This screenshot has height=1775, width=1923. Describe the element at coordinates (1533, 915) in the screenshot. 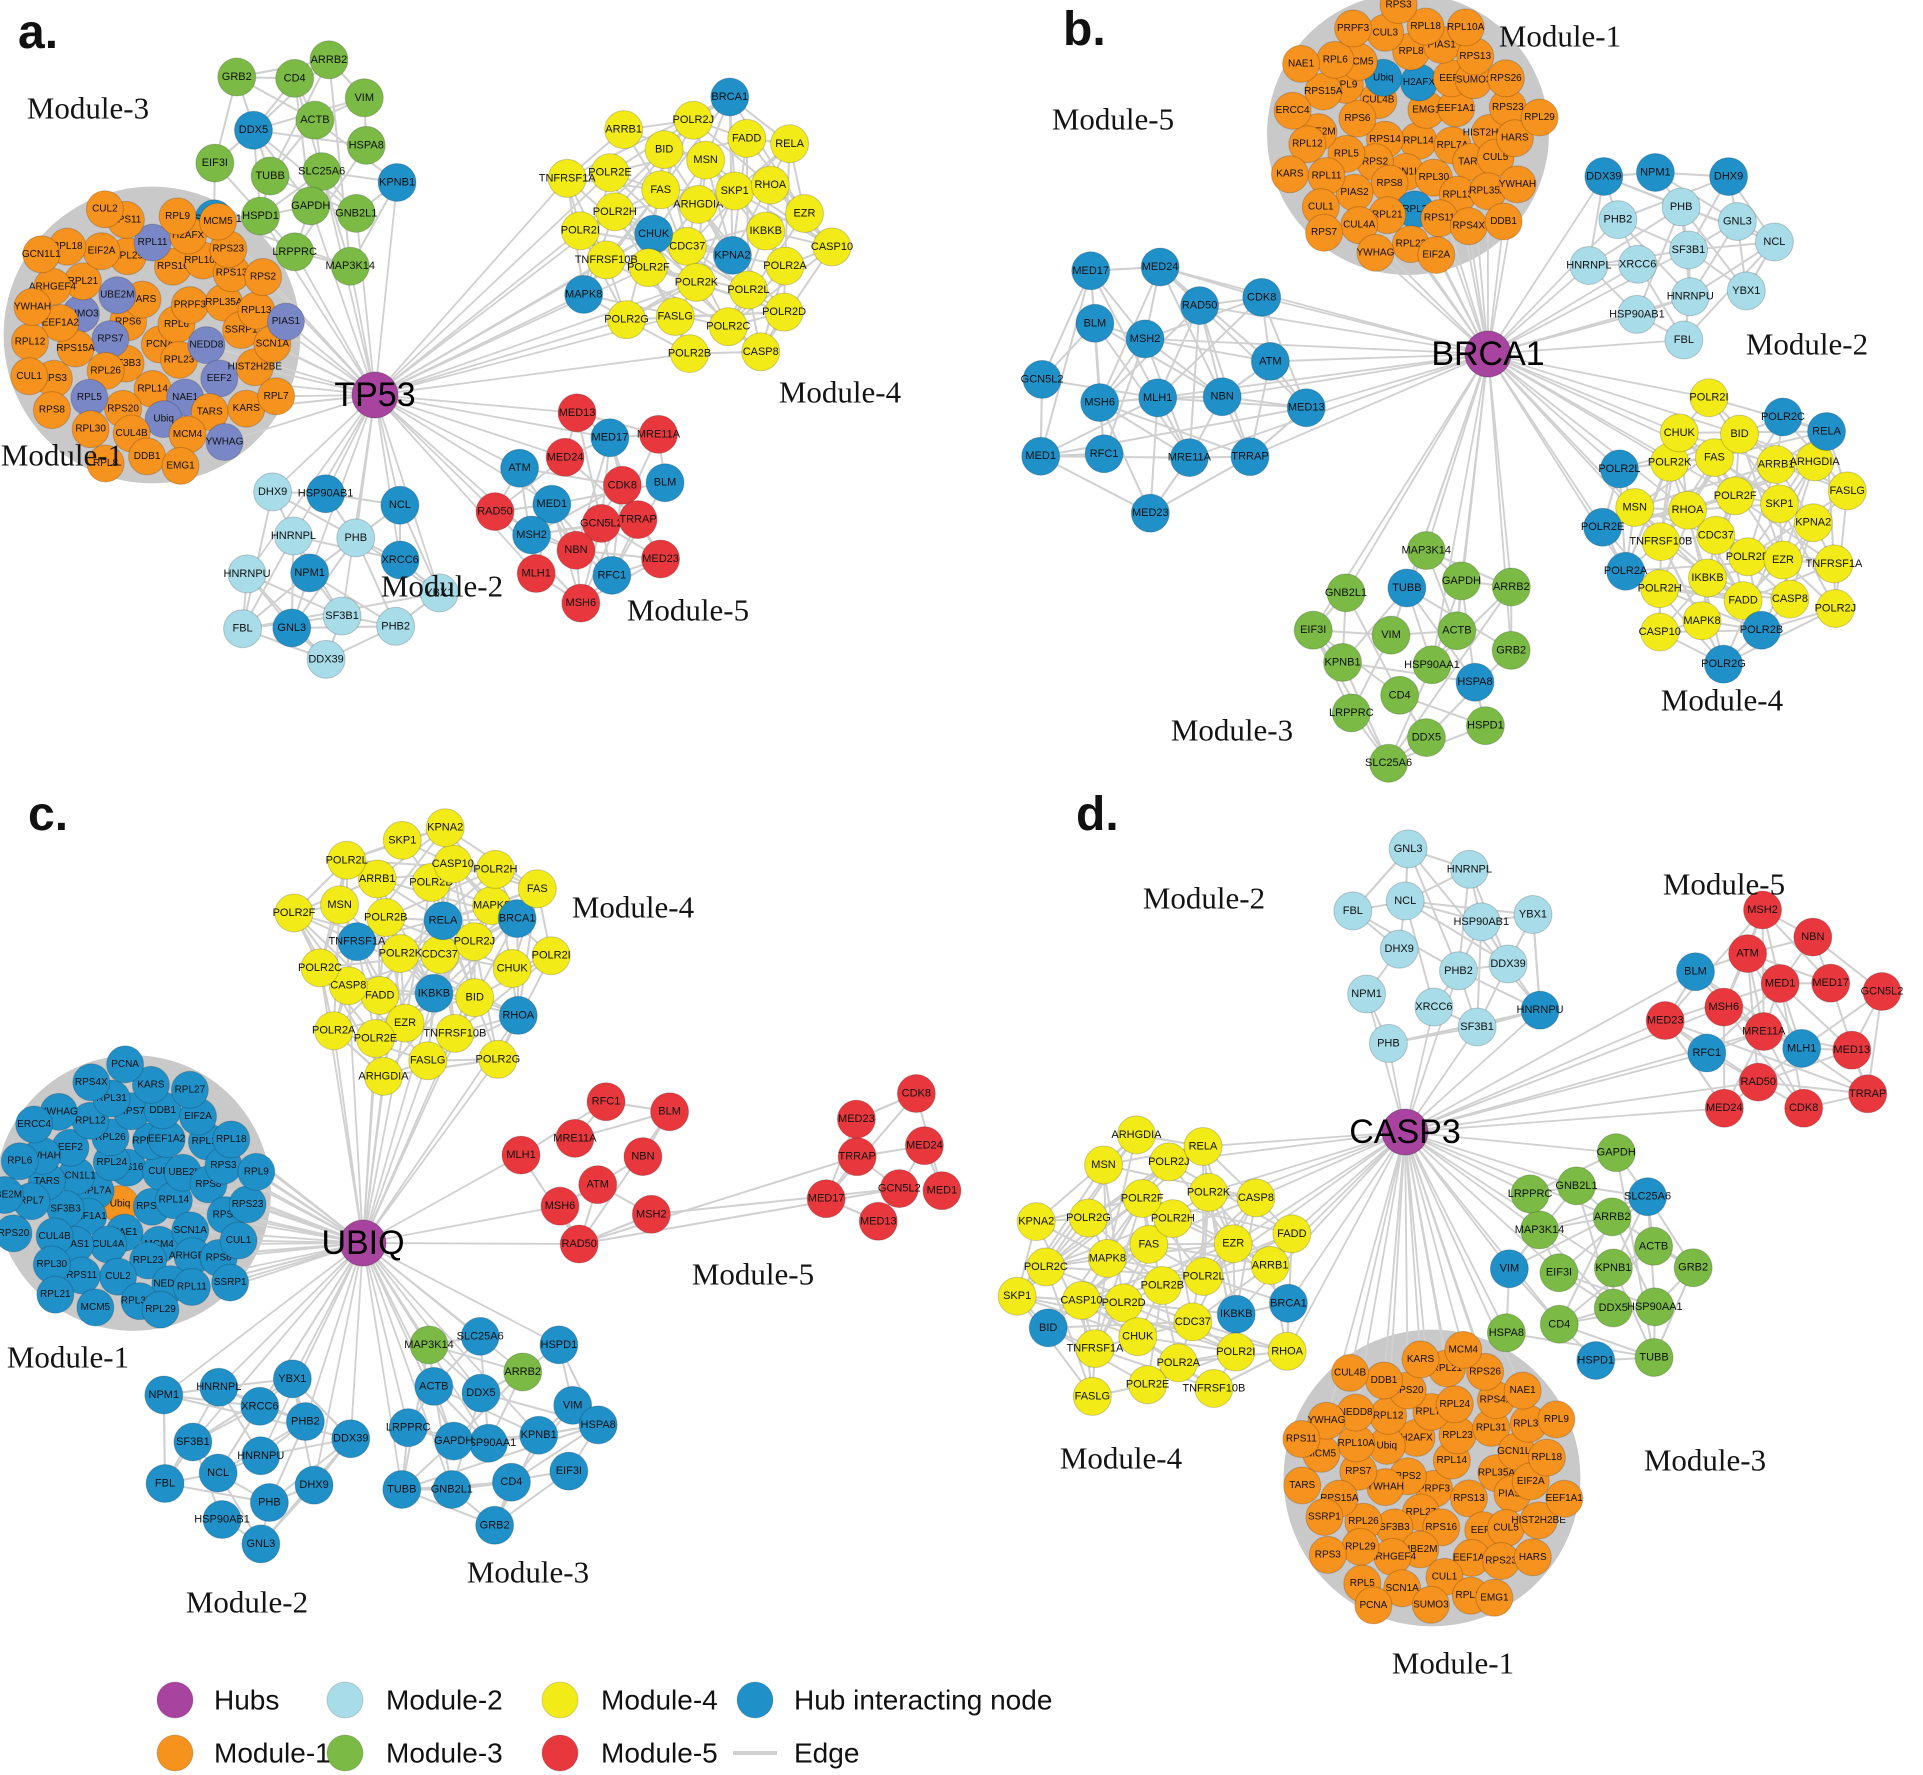

I see `node-label: YBX1` at that location.